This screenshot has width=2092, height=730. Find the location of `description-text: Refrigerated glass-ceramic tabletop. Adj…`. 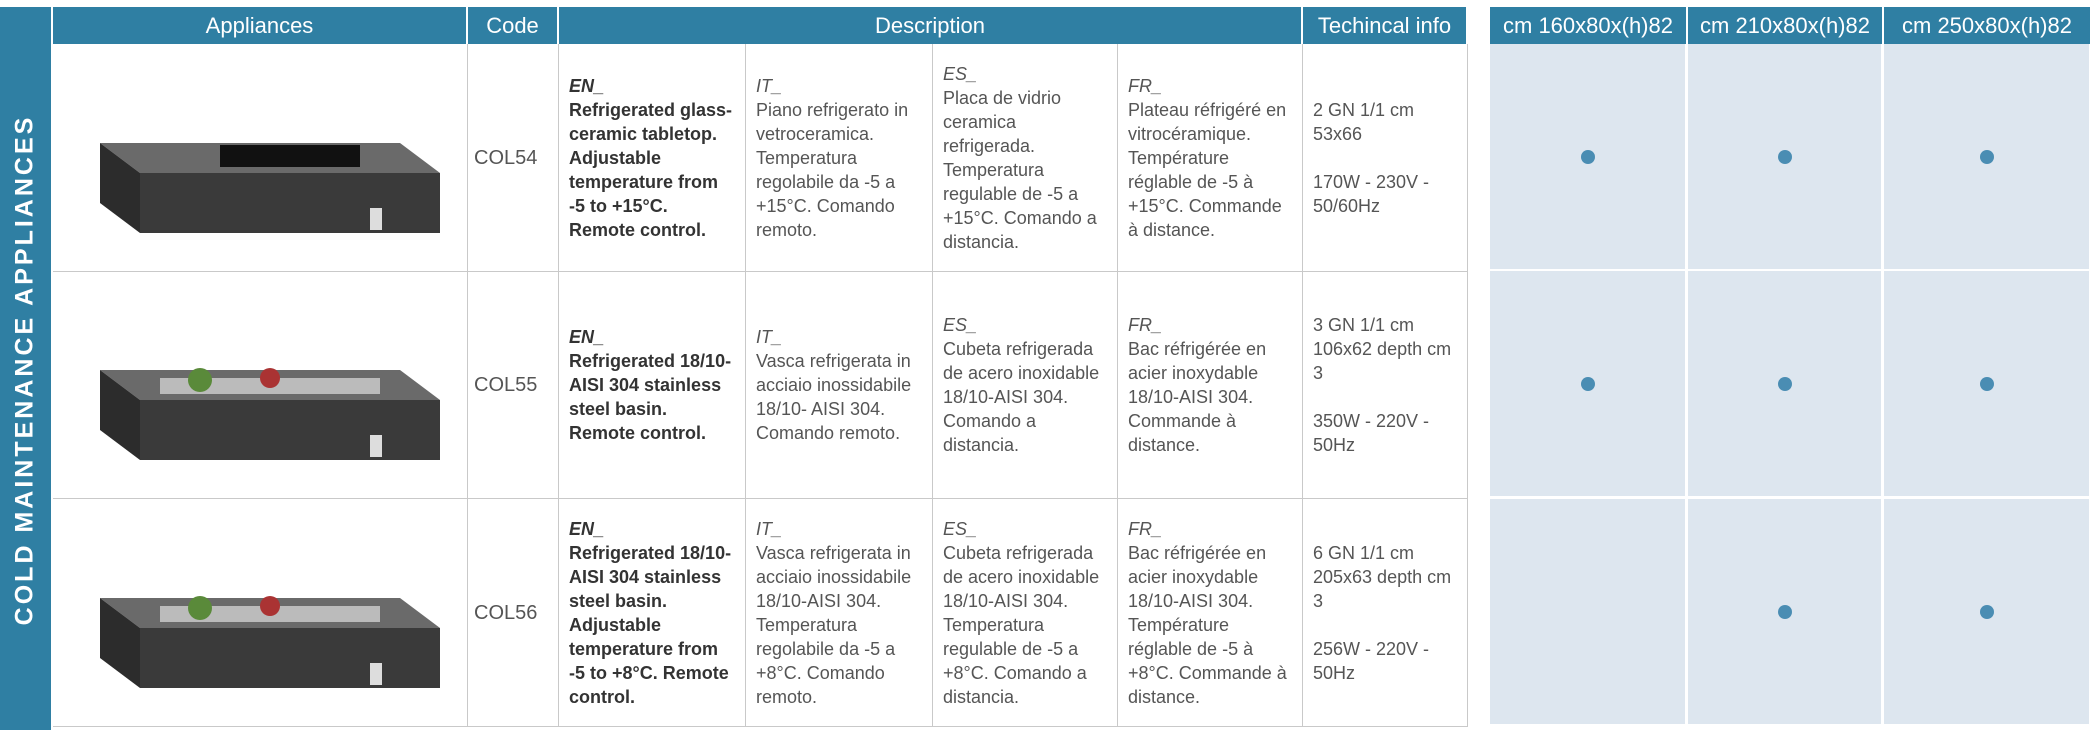

description-text: Refrigerated glass-ceramic tabletop. Adj… is located at coordinates (651, 169).